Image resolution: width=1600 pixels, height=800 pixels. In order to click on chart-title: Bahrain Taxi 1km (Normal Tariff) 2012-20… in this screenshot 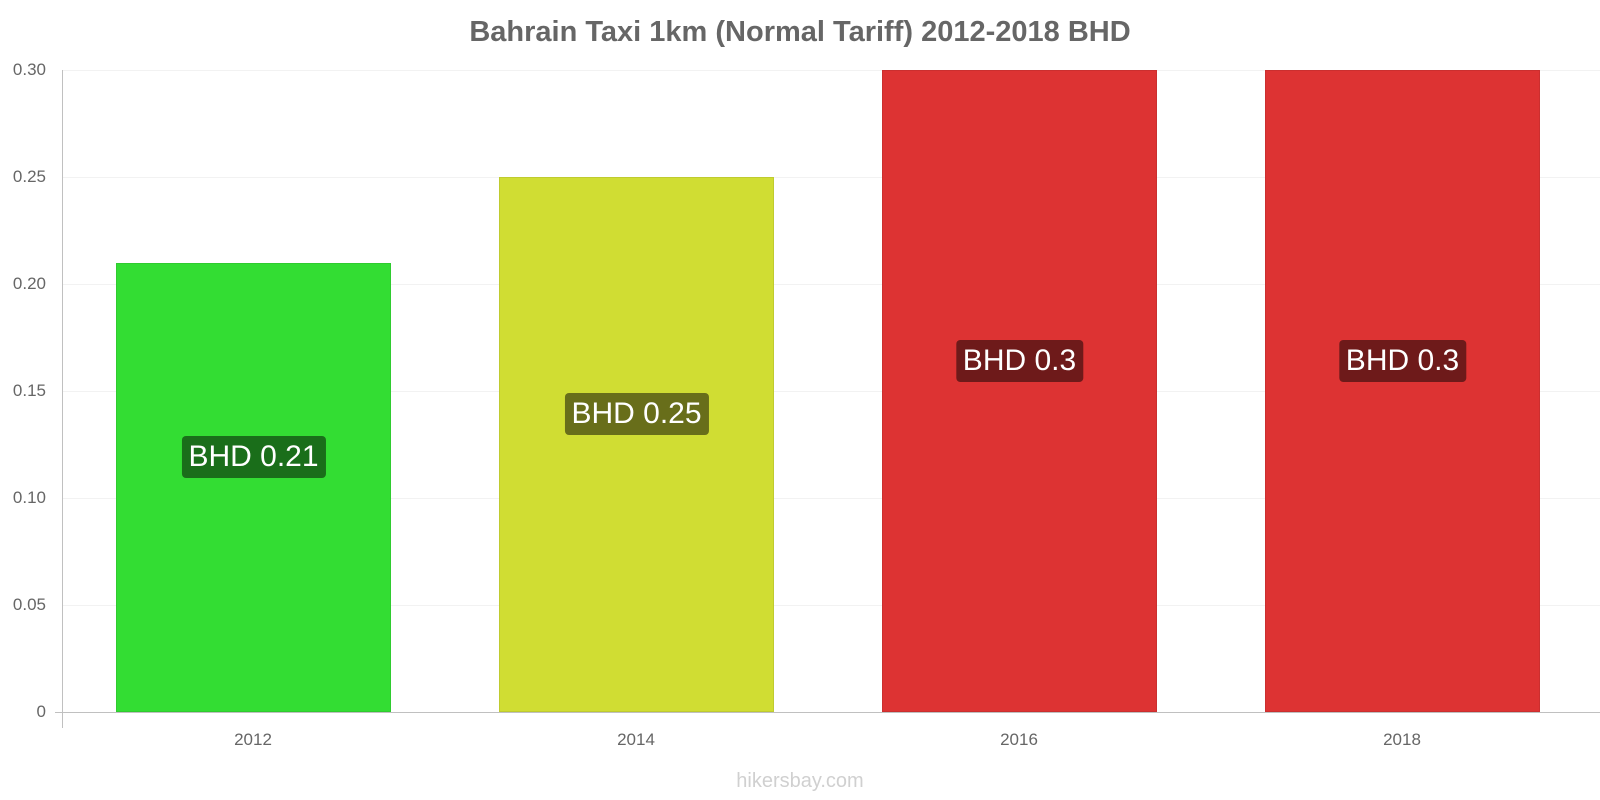, I will do `click(800, 32)`.